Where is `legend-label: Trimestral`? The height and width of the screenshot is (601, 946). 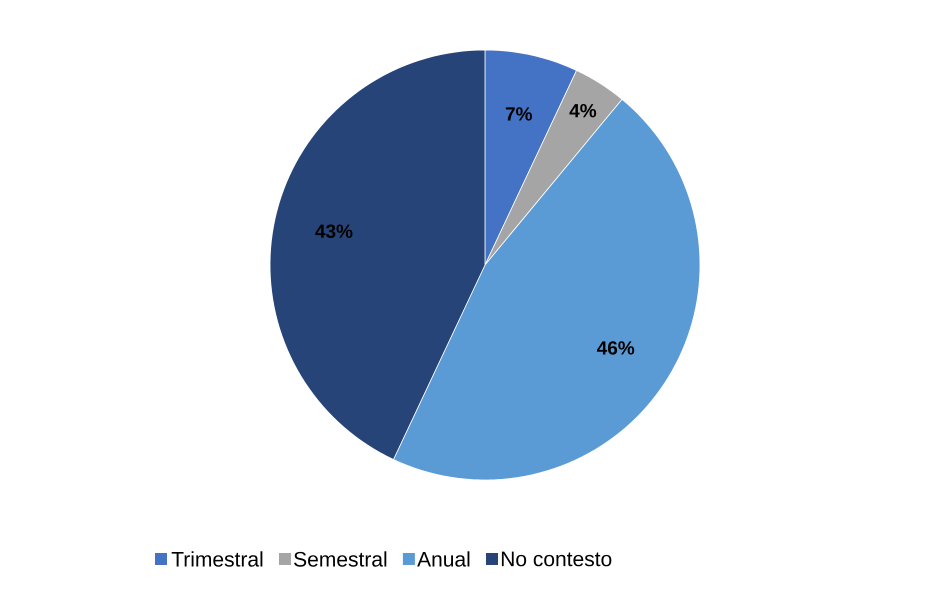 legend-label: Trimestral is located at coordinates (217, 559).